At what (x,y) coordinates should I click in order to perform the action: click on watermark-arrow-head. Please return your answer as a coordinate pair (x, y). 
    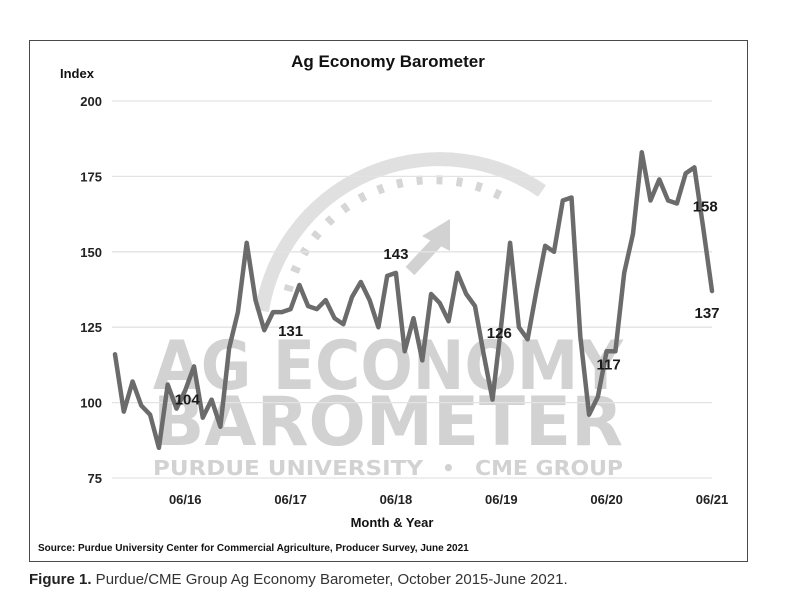
    Looking at the image, I should click on (436, 235).